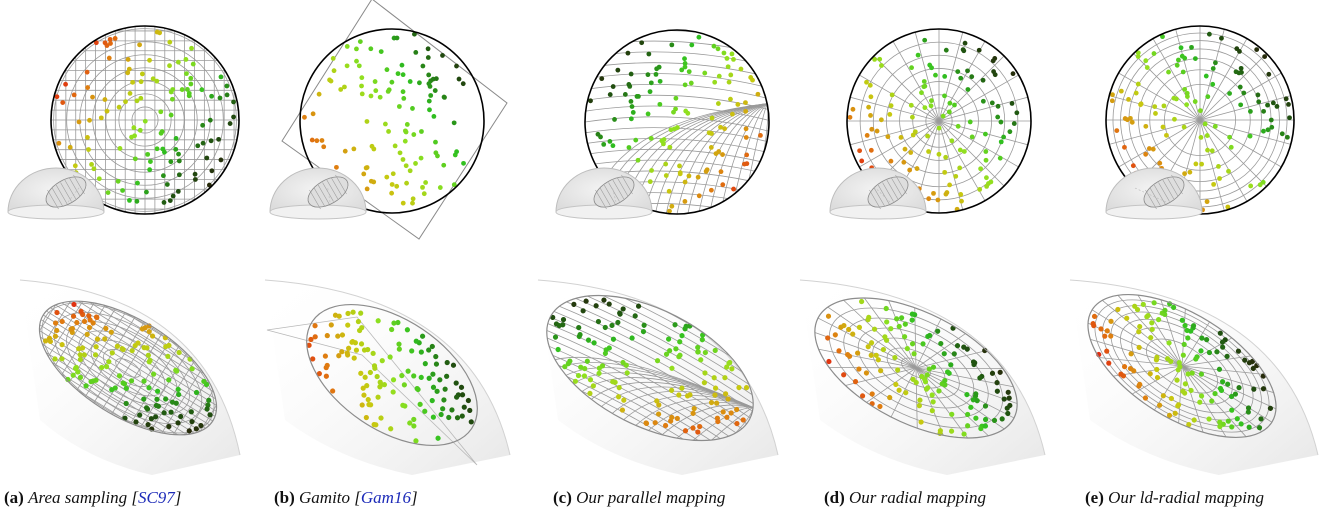  I want to click on leader-line, so click(73, 195).